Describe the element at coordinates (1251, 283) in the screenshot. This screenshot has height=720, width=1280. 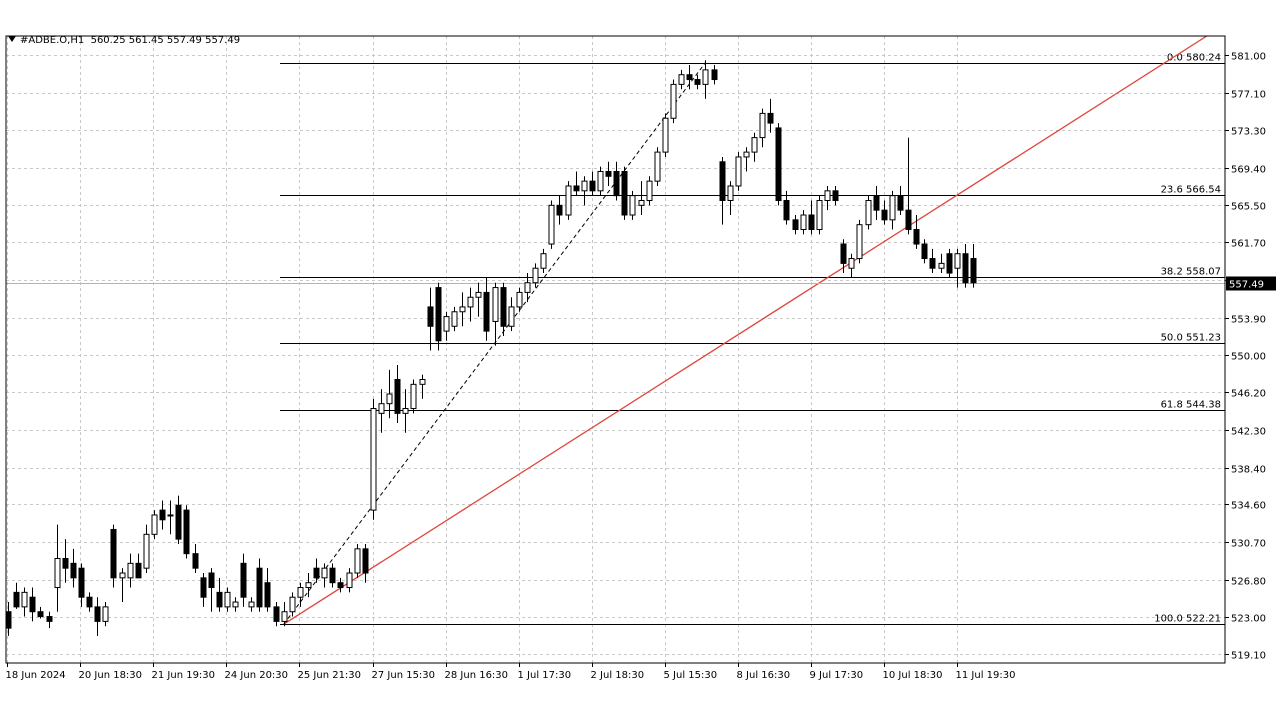
I see `current-price-tag` at that location.